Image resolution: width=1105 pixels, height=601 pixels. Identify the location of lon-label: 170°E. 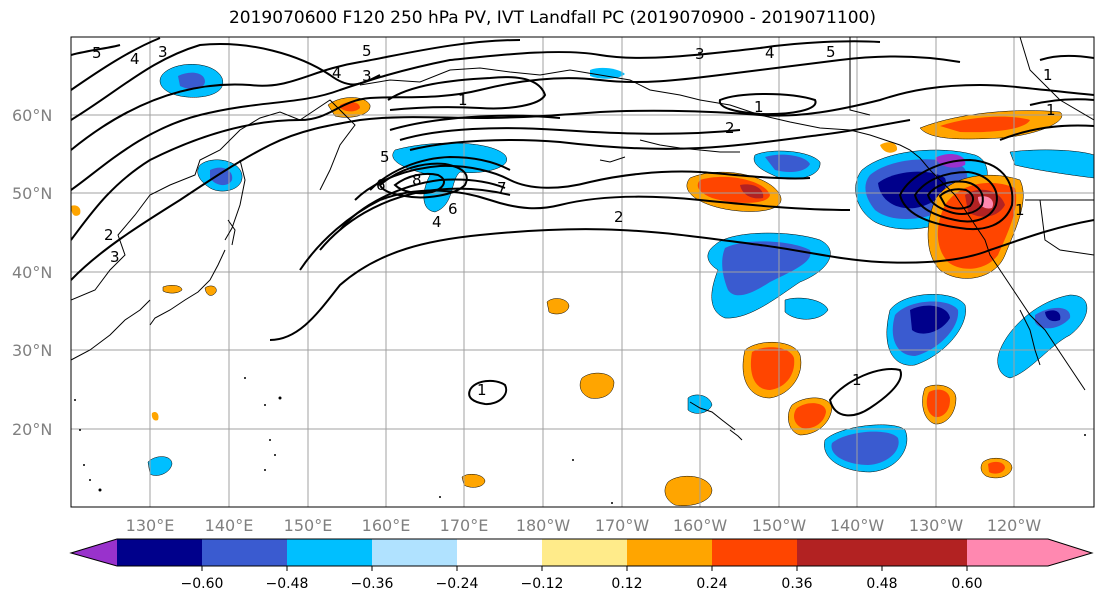
(464, 525).